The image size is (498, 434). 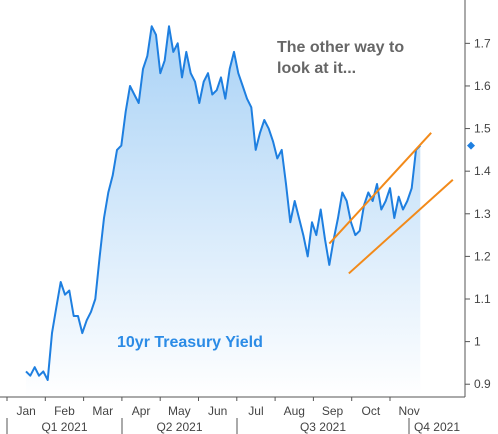 What do you see at coordinates (25, 411) in the screenshot?
I see `x-tick-label: Jan` at bounding box center [25, 411].